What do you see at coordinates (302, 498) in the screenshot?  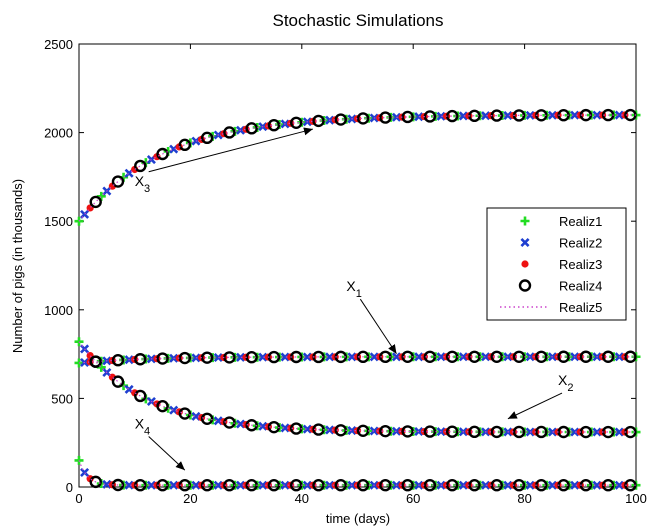 I see `x-tick-label: 40` at bounding box center [302, 498].